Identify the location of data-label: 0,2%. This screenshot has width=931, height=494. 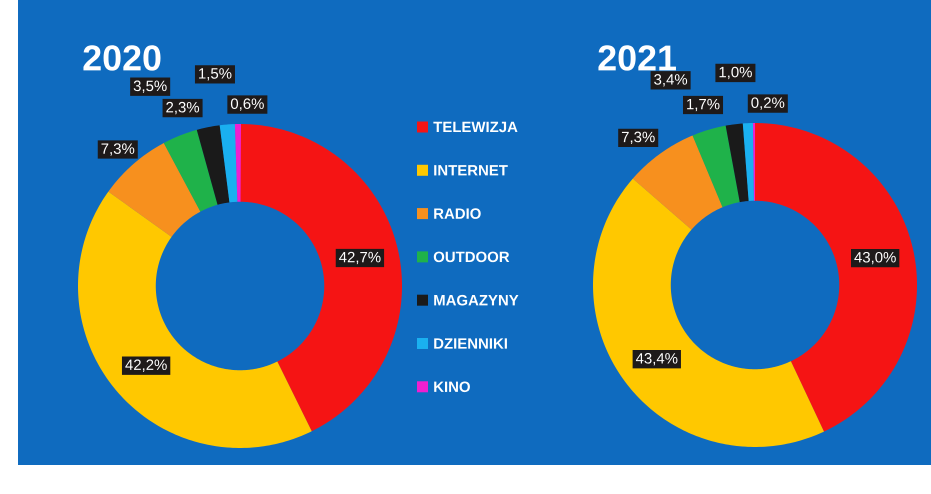
(767, 103).